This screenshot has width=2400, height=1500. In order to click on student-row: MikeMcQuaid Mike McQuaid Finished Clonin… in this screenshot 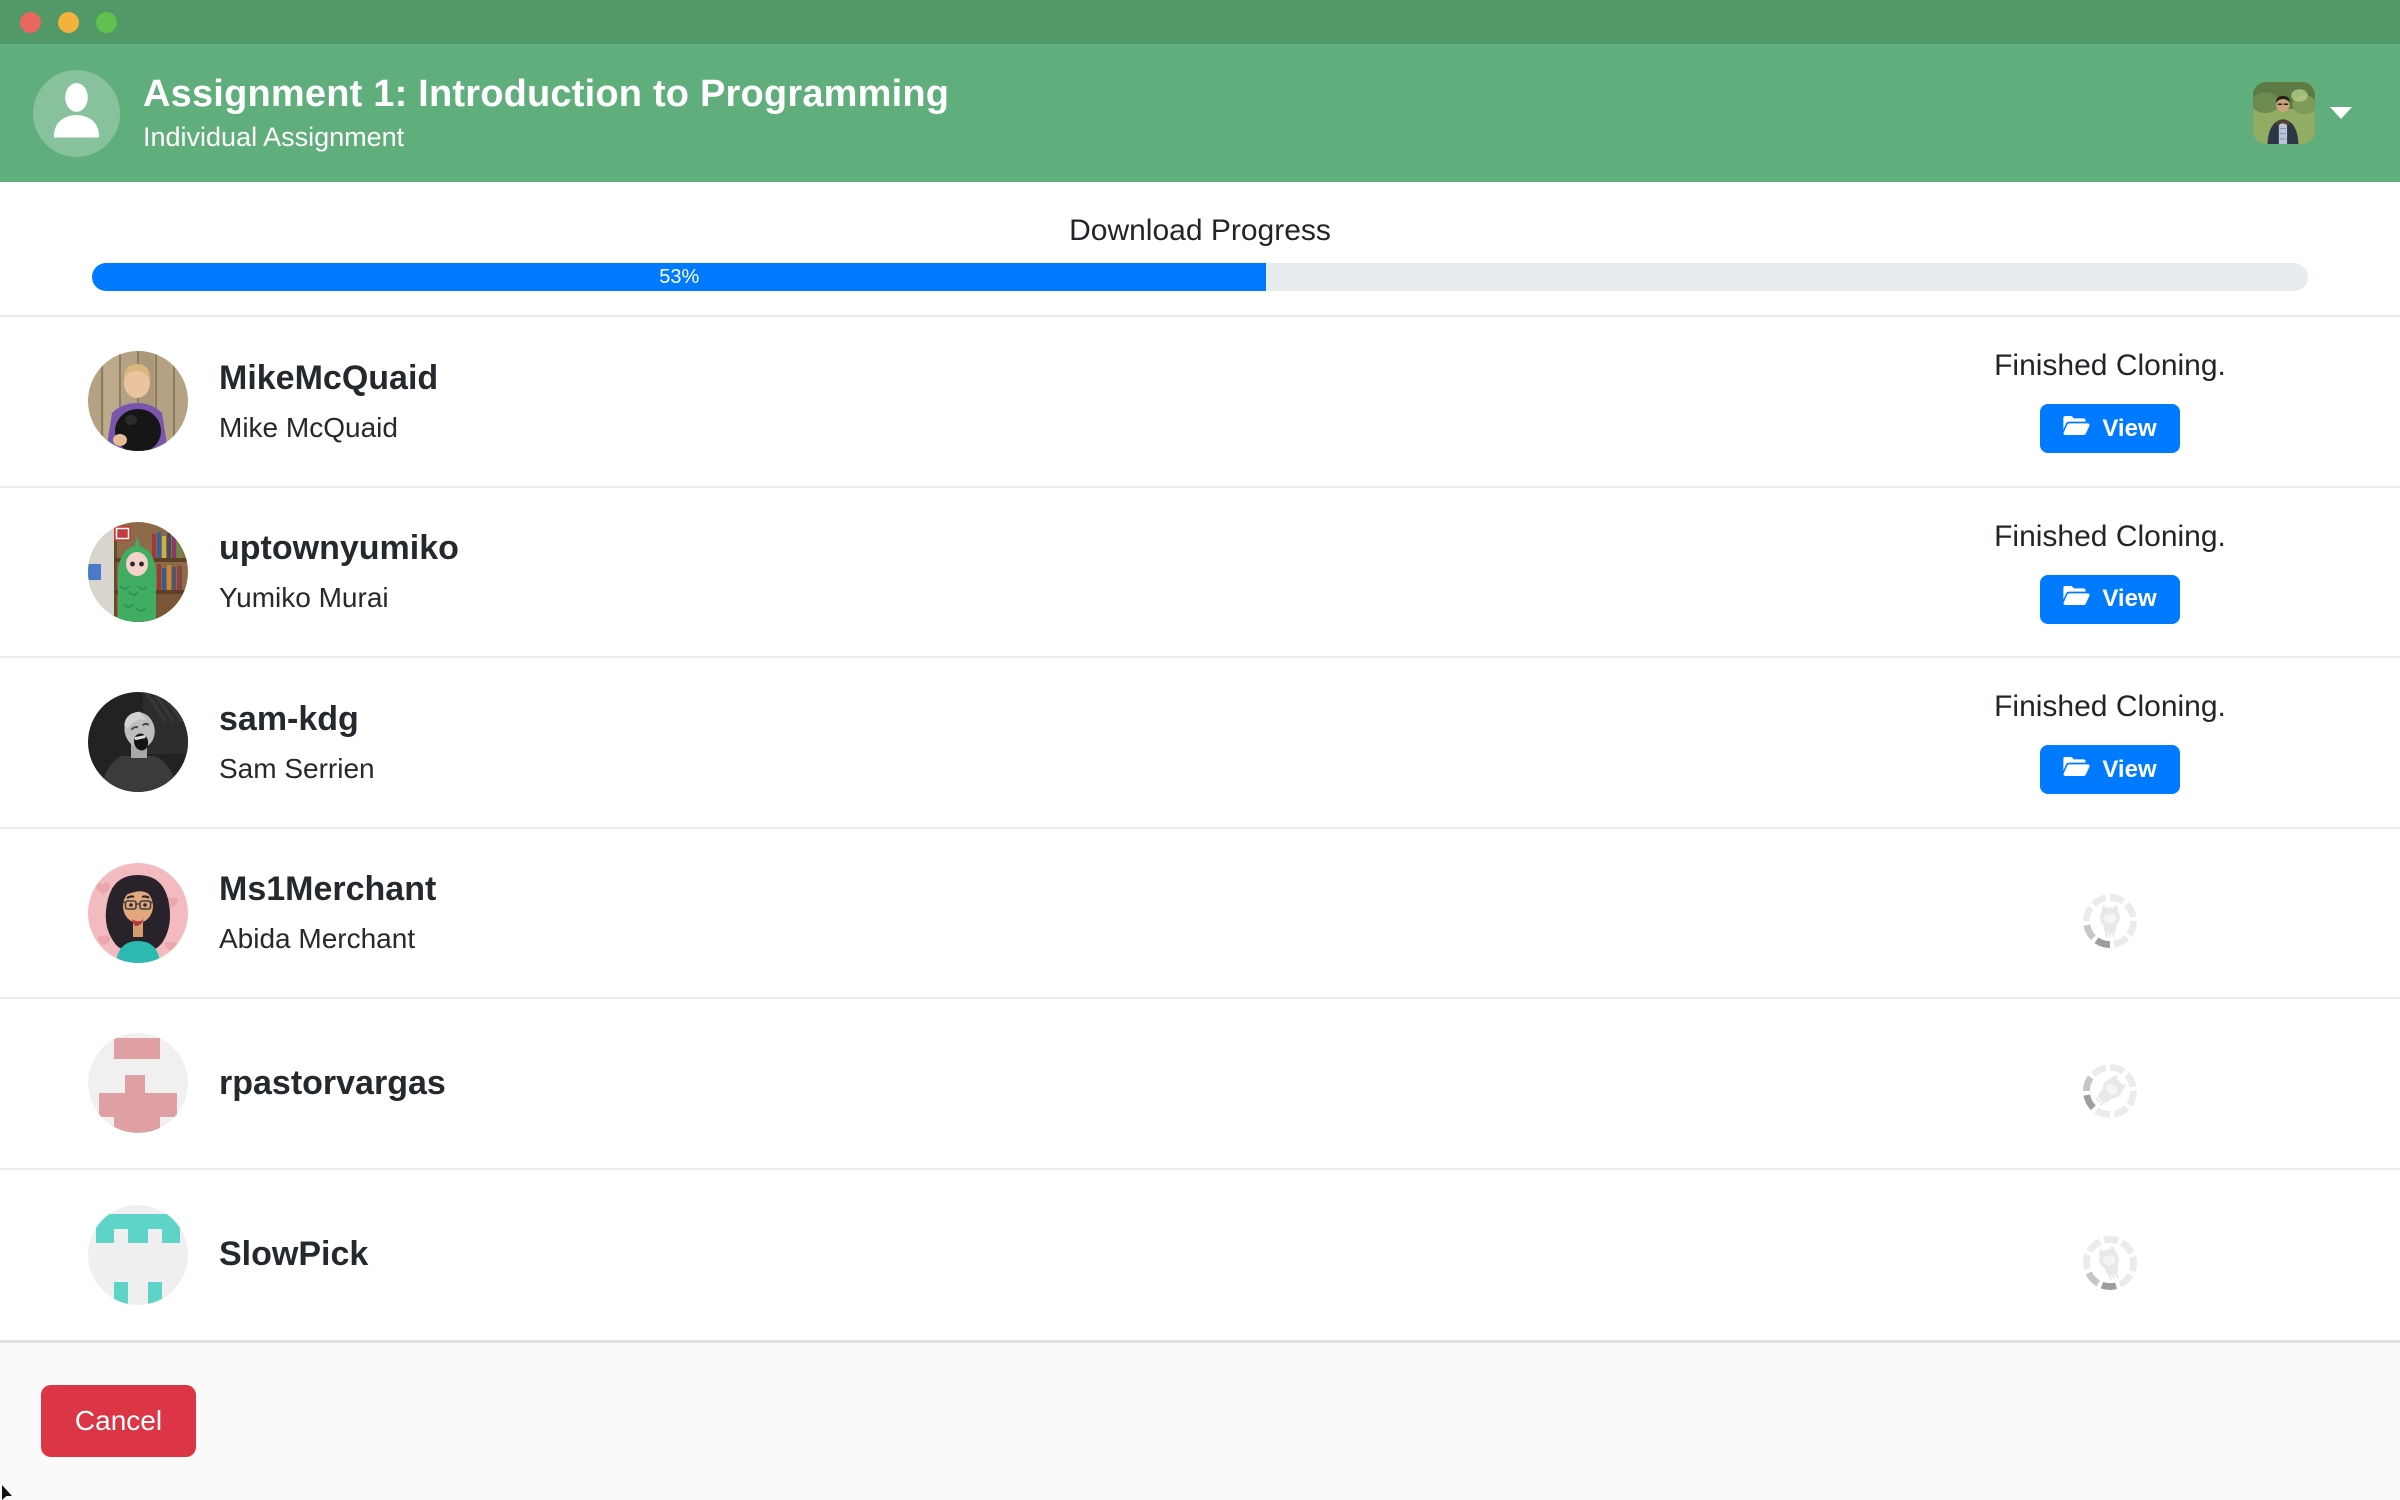, I will do `click(1200, 402)`.